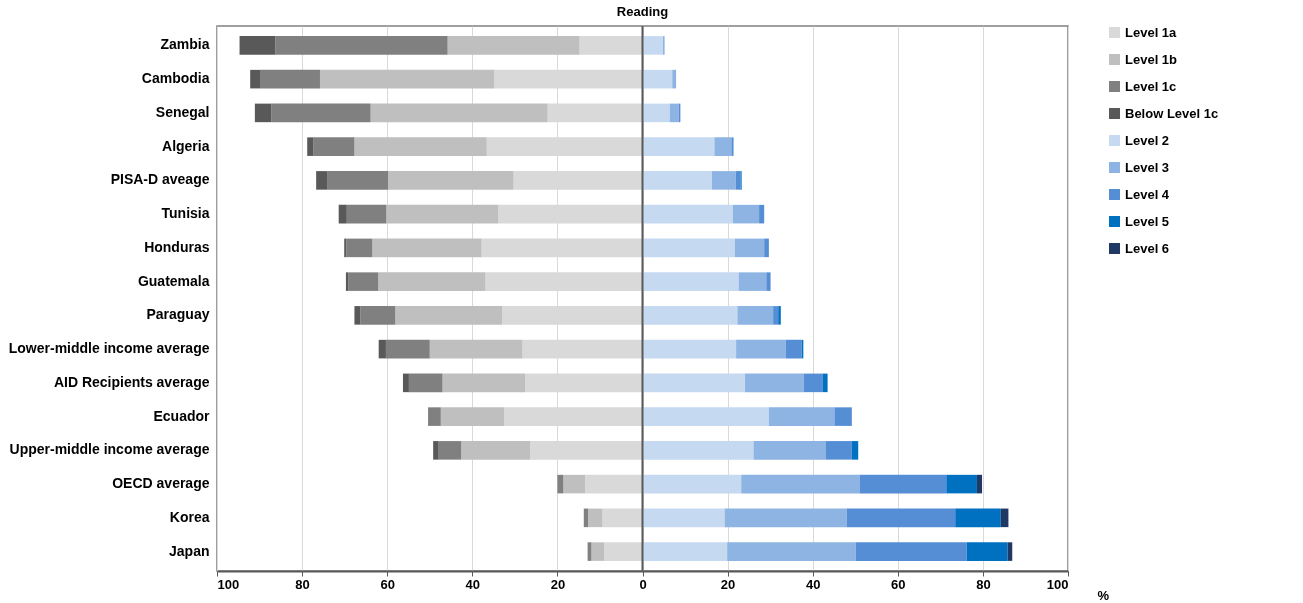 This screenshot has height=603, width=1303. Describe the element at coordinates (182, 111) in the screenshot. I see `y-tick-label: Senegal` at that location.